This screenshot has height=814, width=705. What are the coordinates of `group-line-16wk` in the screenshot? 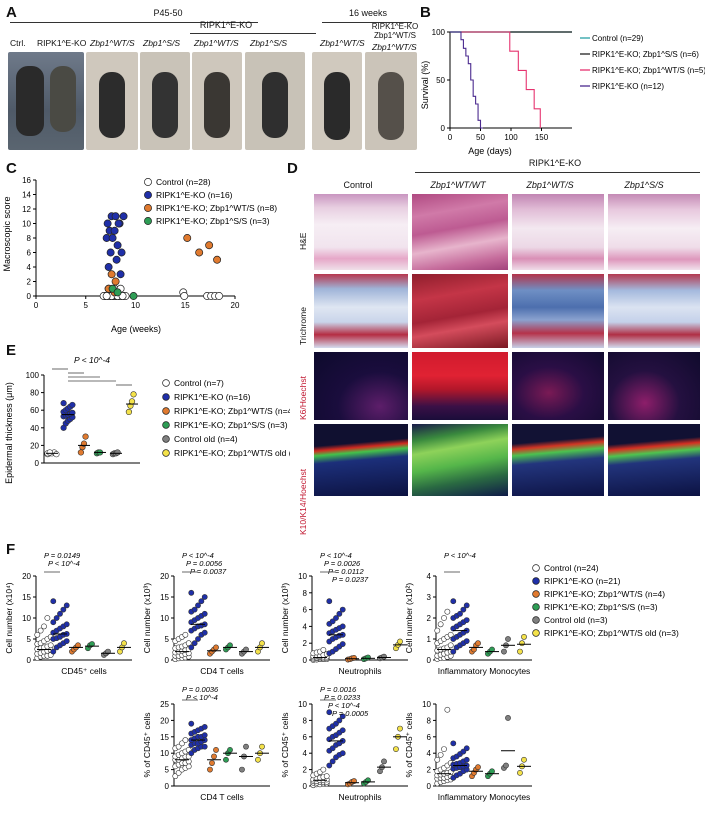 It's located at (367, 22).